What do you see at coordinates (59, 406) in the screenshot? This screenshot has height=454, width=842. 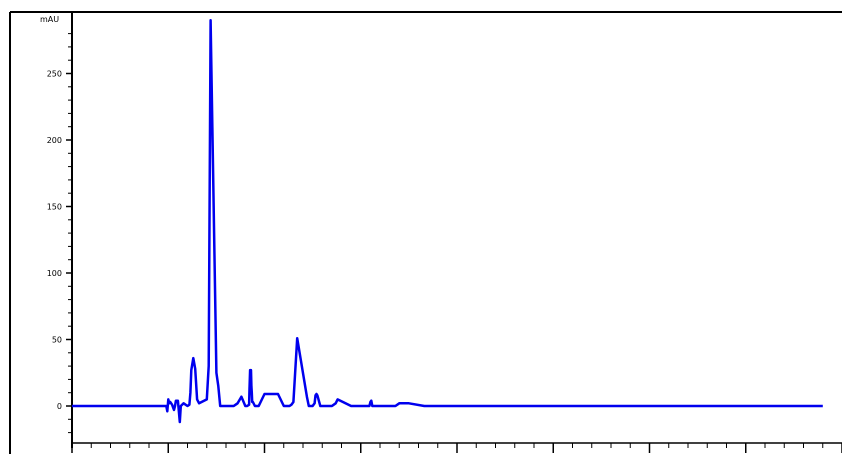 I see `y-tick-label: 0` at bounding box center [59, 406].